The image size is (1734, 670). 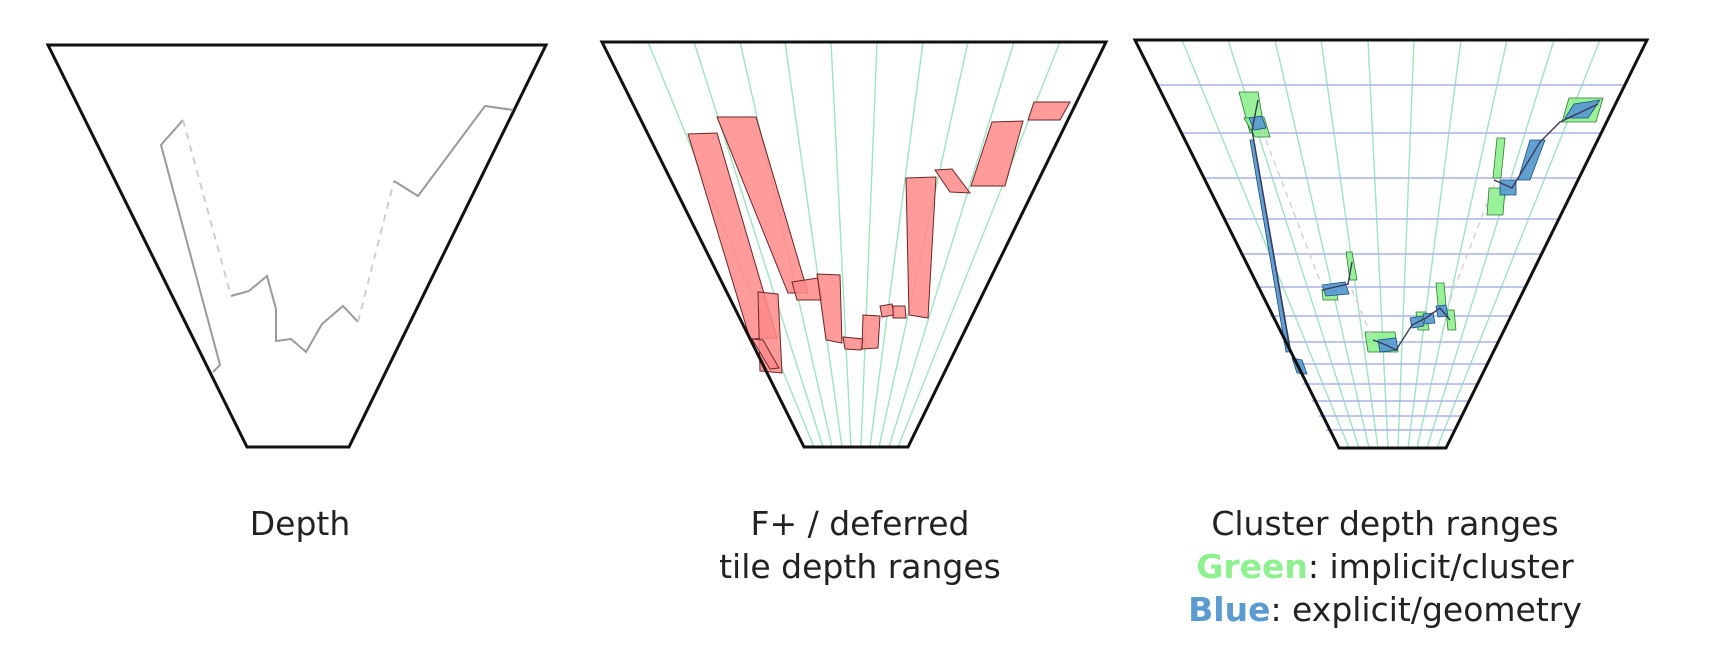 What do you see at coordinates (1252, 566) in the screenshot?
I see `legend-implicit-label: Green` at bounding box center [1252, 566].